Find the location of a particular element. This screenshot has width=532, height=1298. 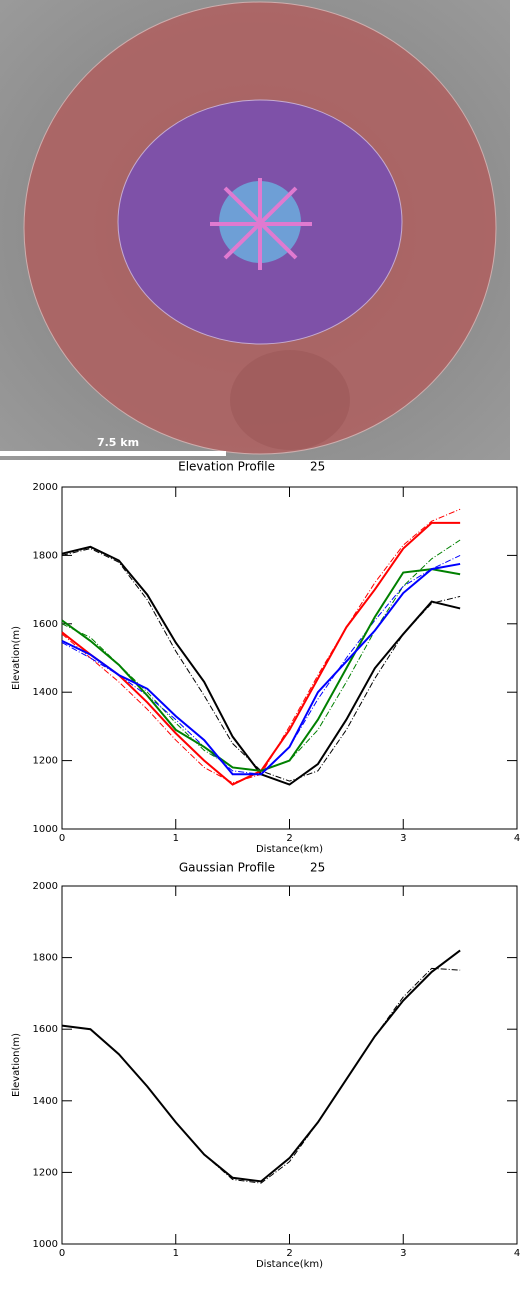

profile-line is located at coordinates (260, 223).